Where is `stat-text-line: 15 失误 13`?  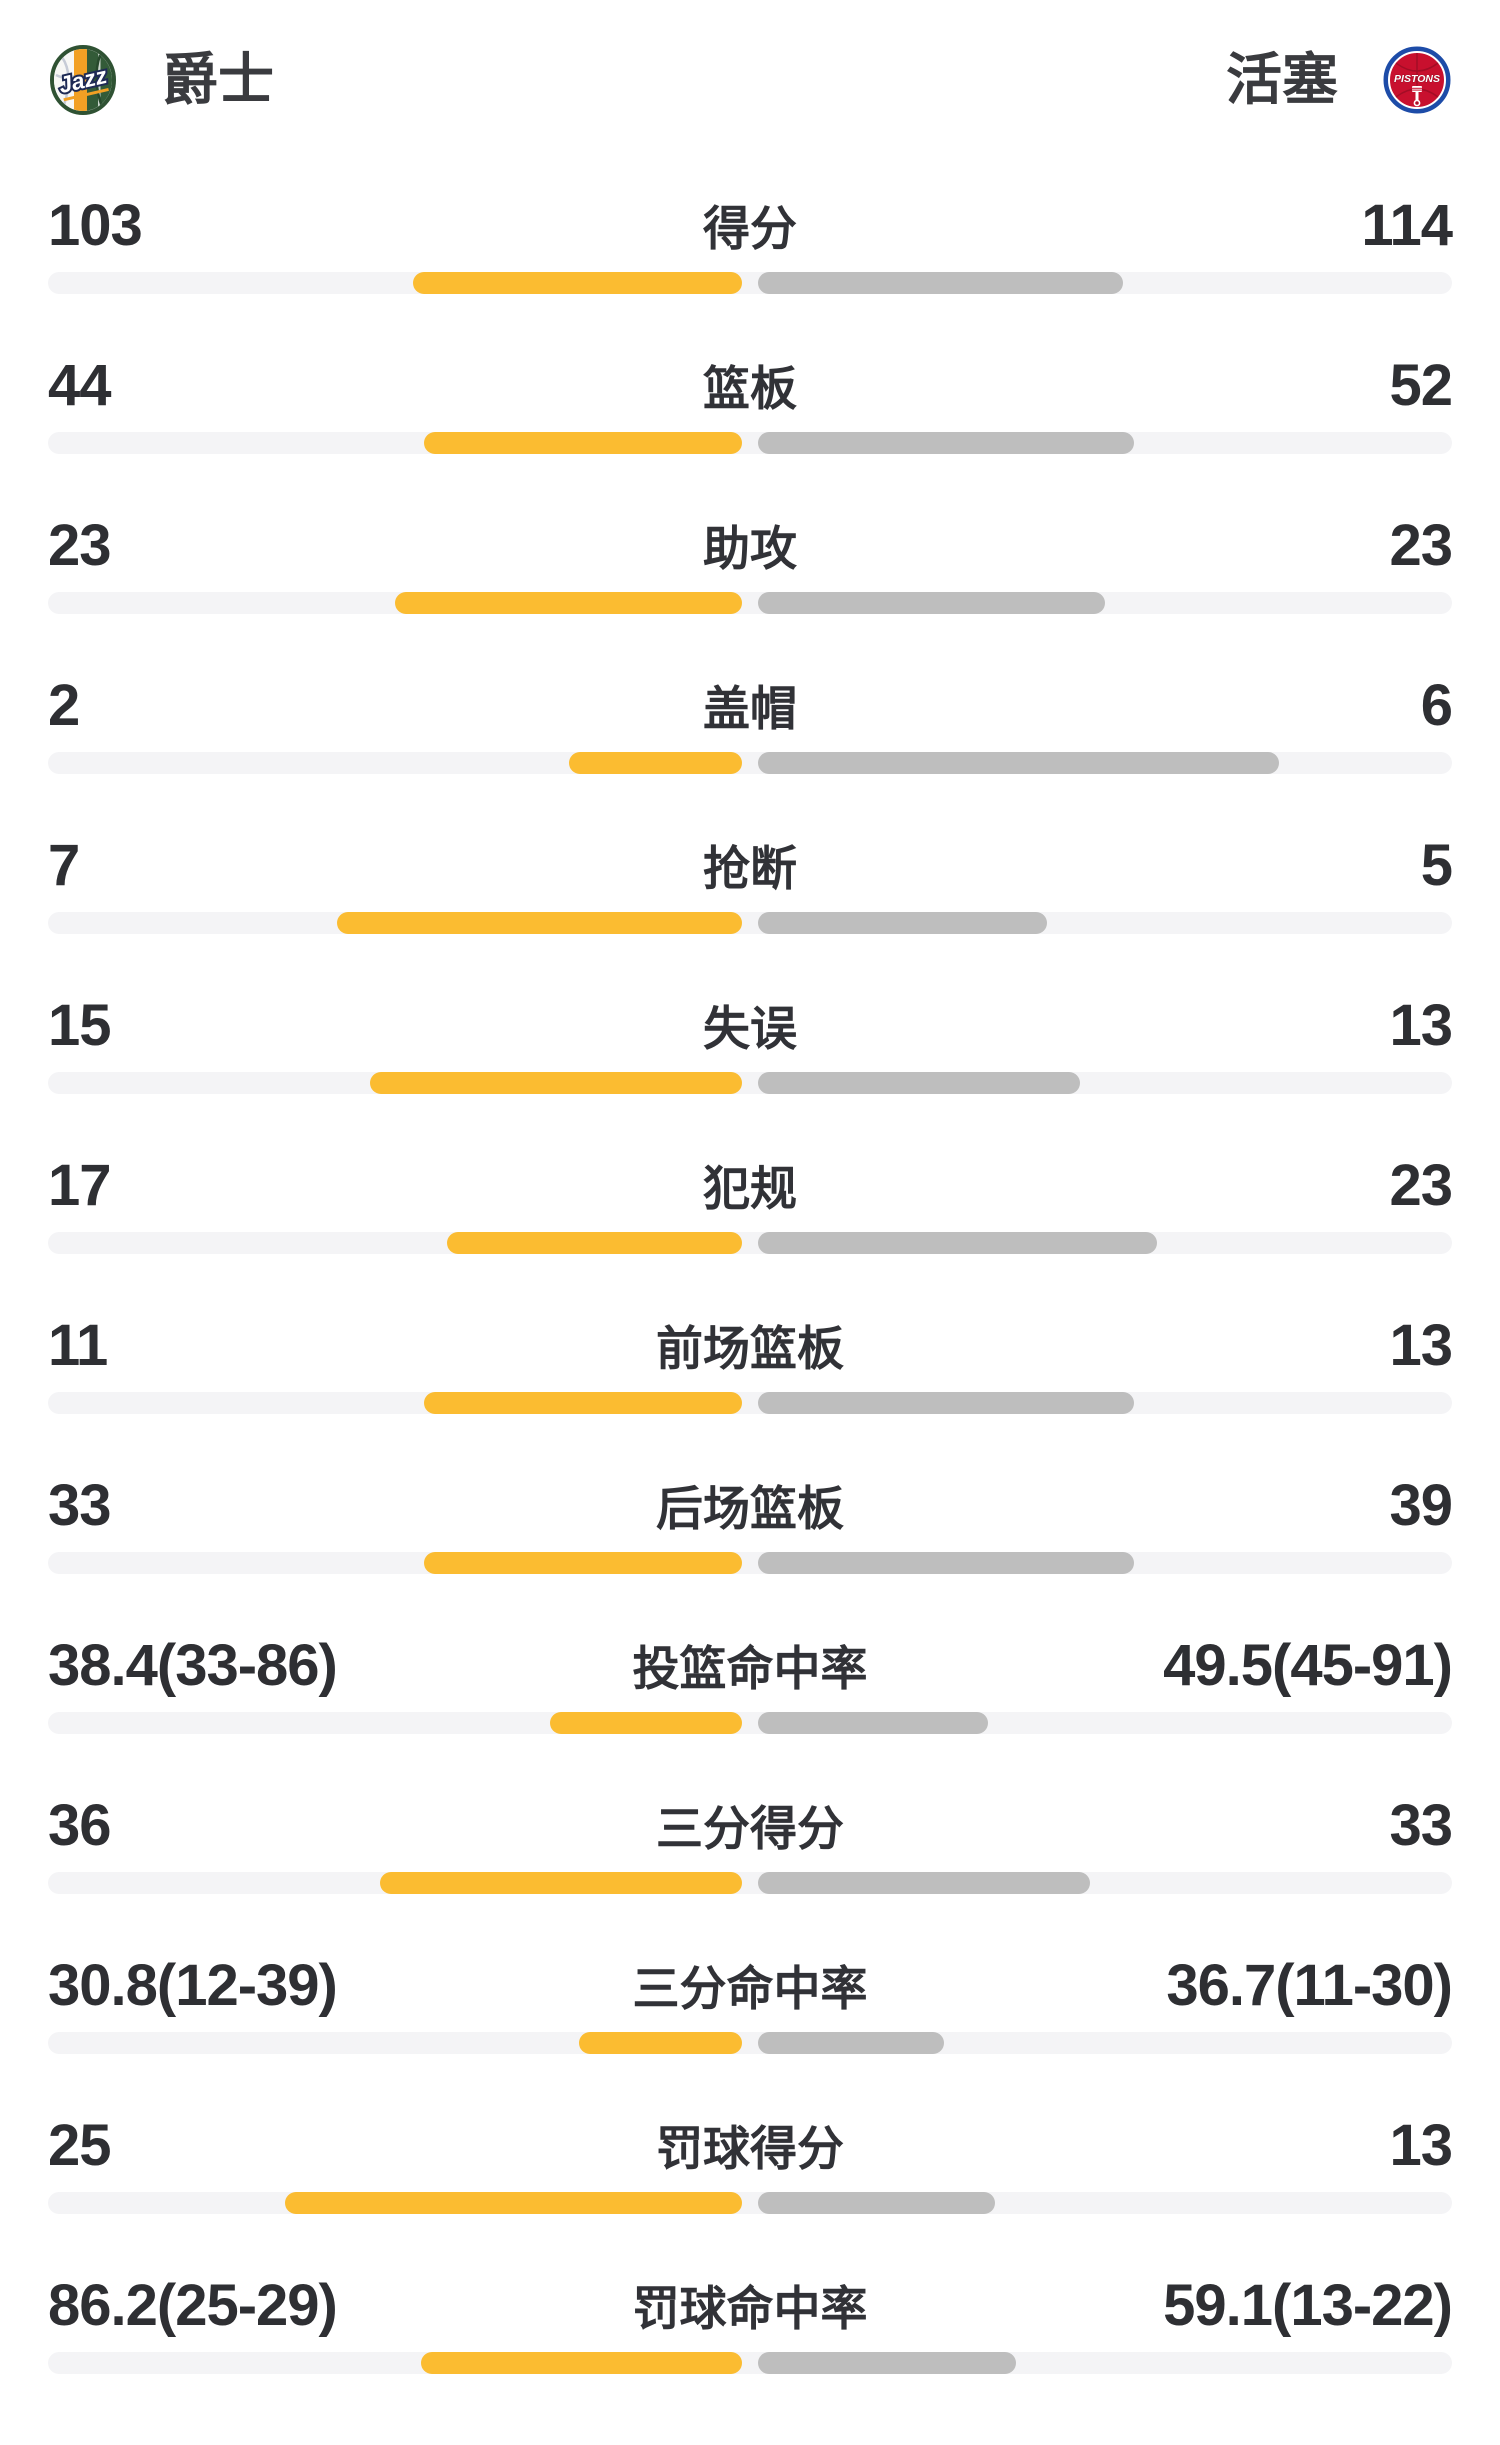 stat-text-line: 15 失误 13 is located at coordinates (750, 1025).